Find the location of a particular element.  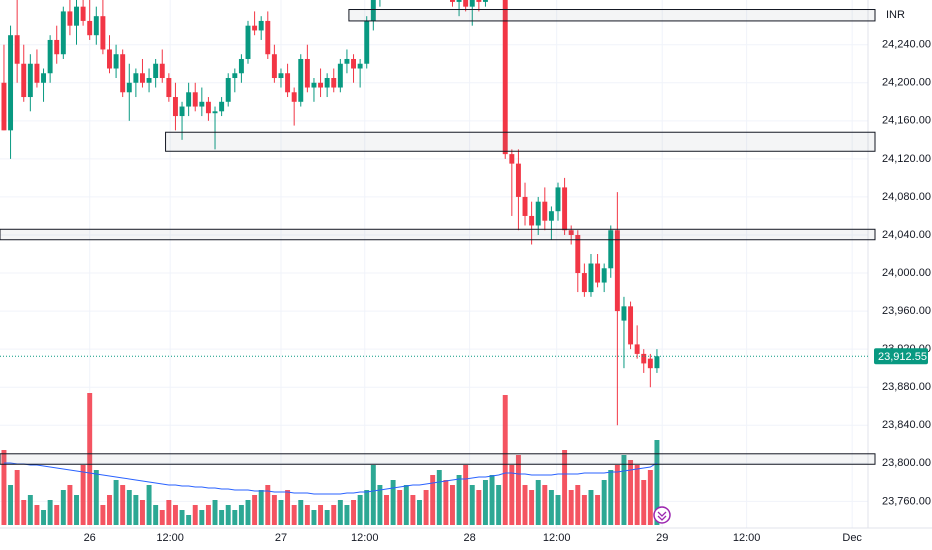

y-tick-label: 23,760.00 is located at coordinates (906, 501).